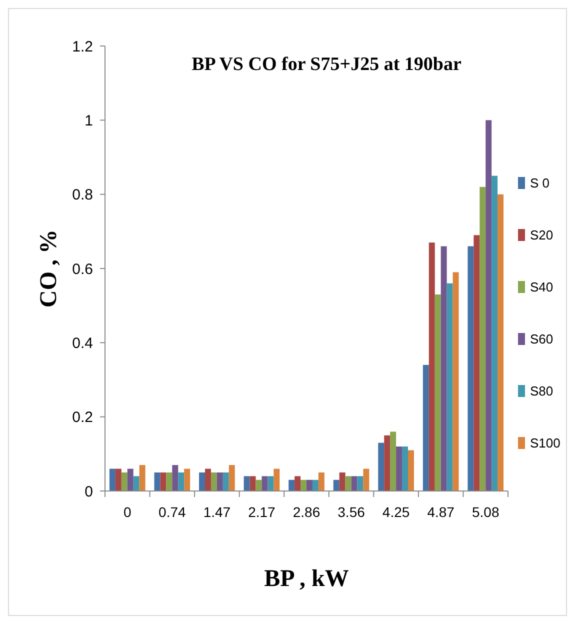 The height and width of the screenshot is (624, 575). What do you see at coordinates (262, 512) in the screenshot?
I see `x-tick-label: 2.17` at bounding box center [262, 512].